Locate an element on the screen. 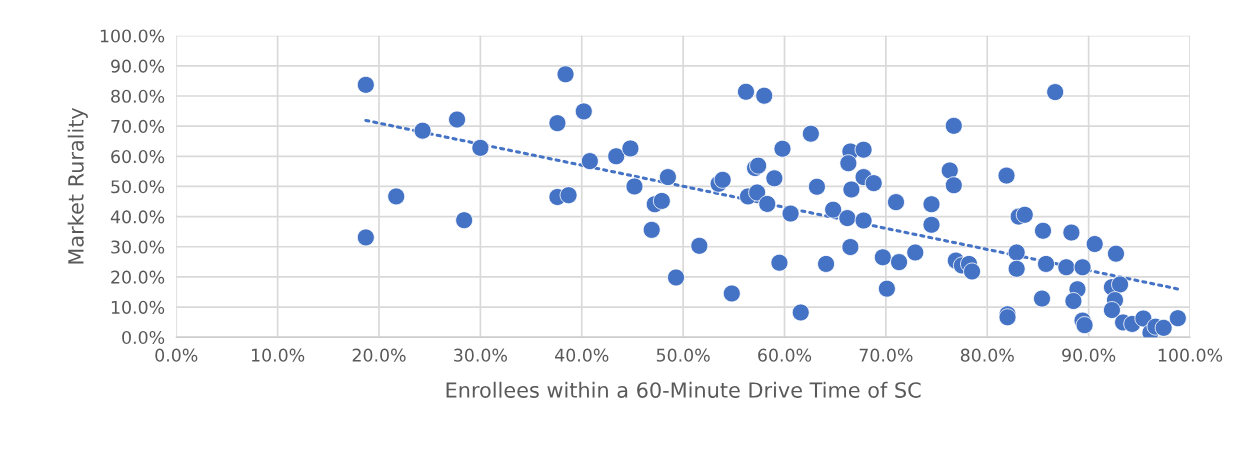 Image resolution: width=1250 pixels, height=452 pixels. y-tick-label: 60.0% is located at coordinates (138, 157).